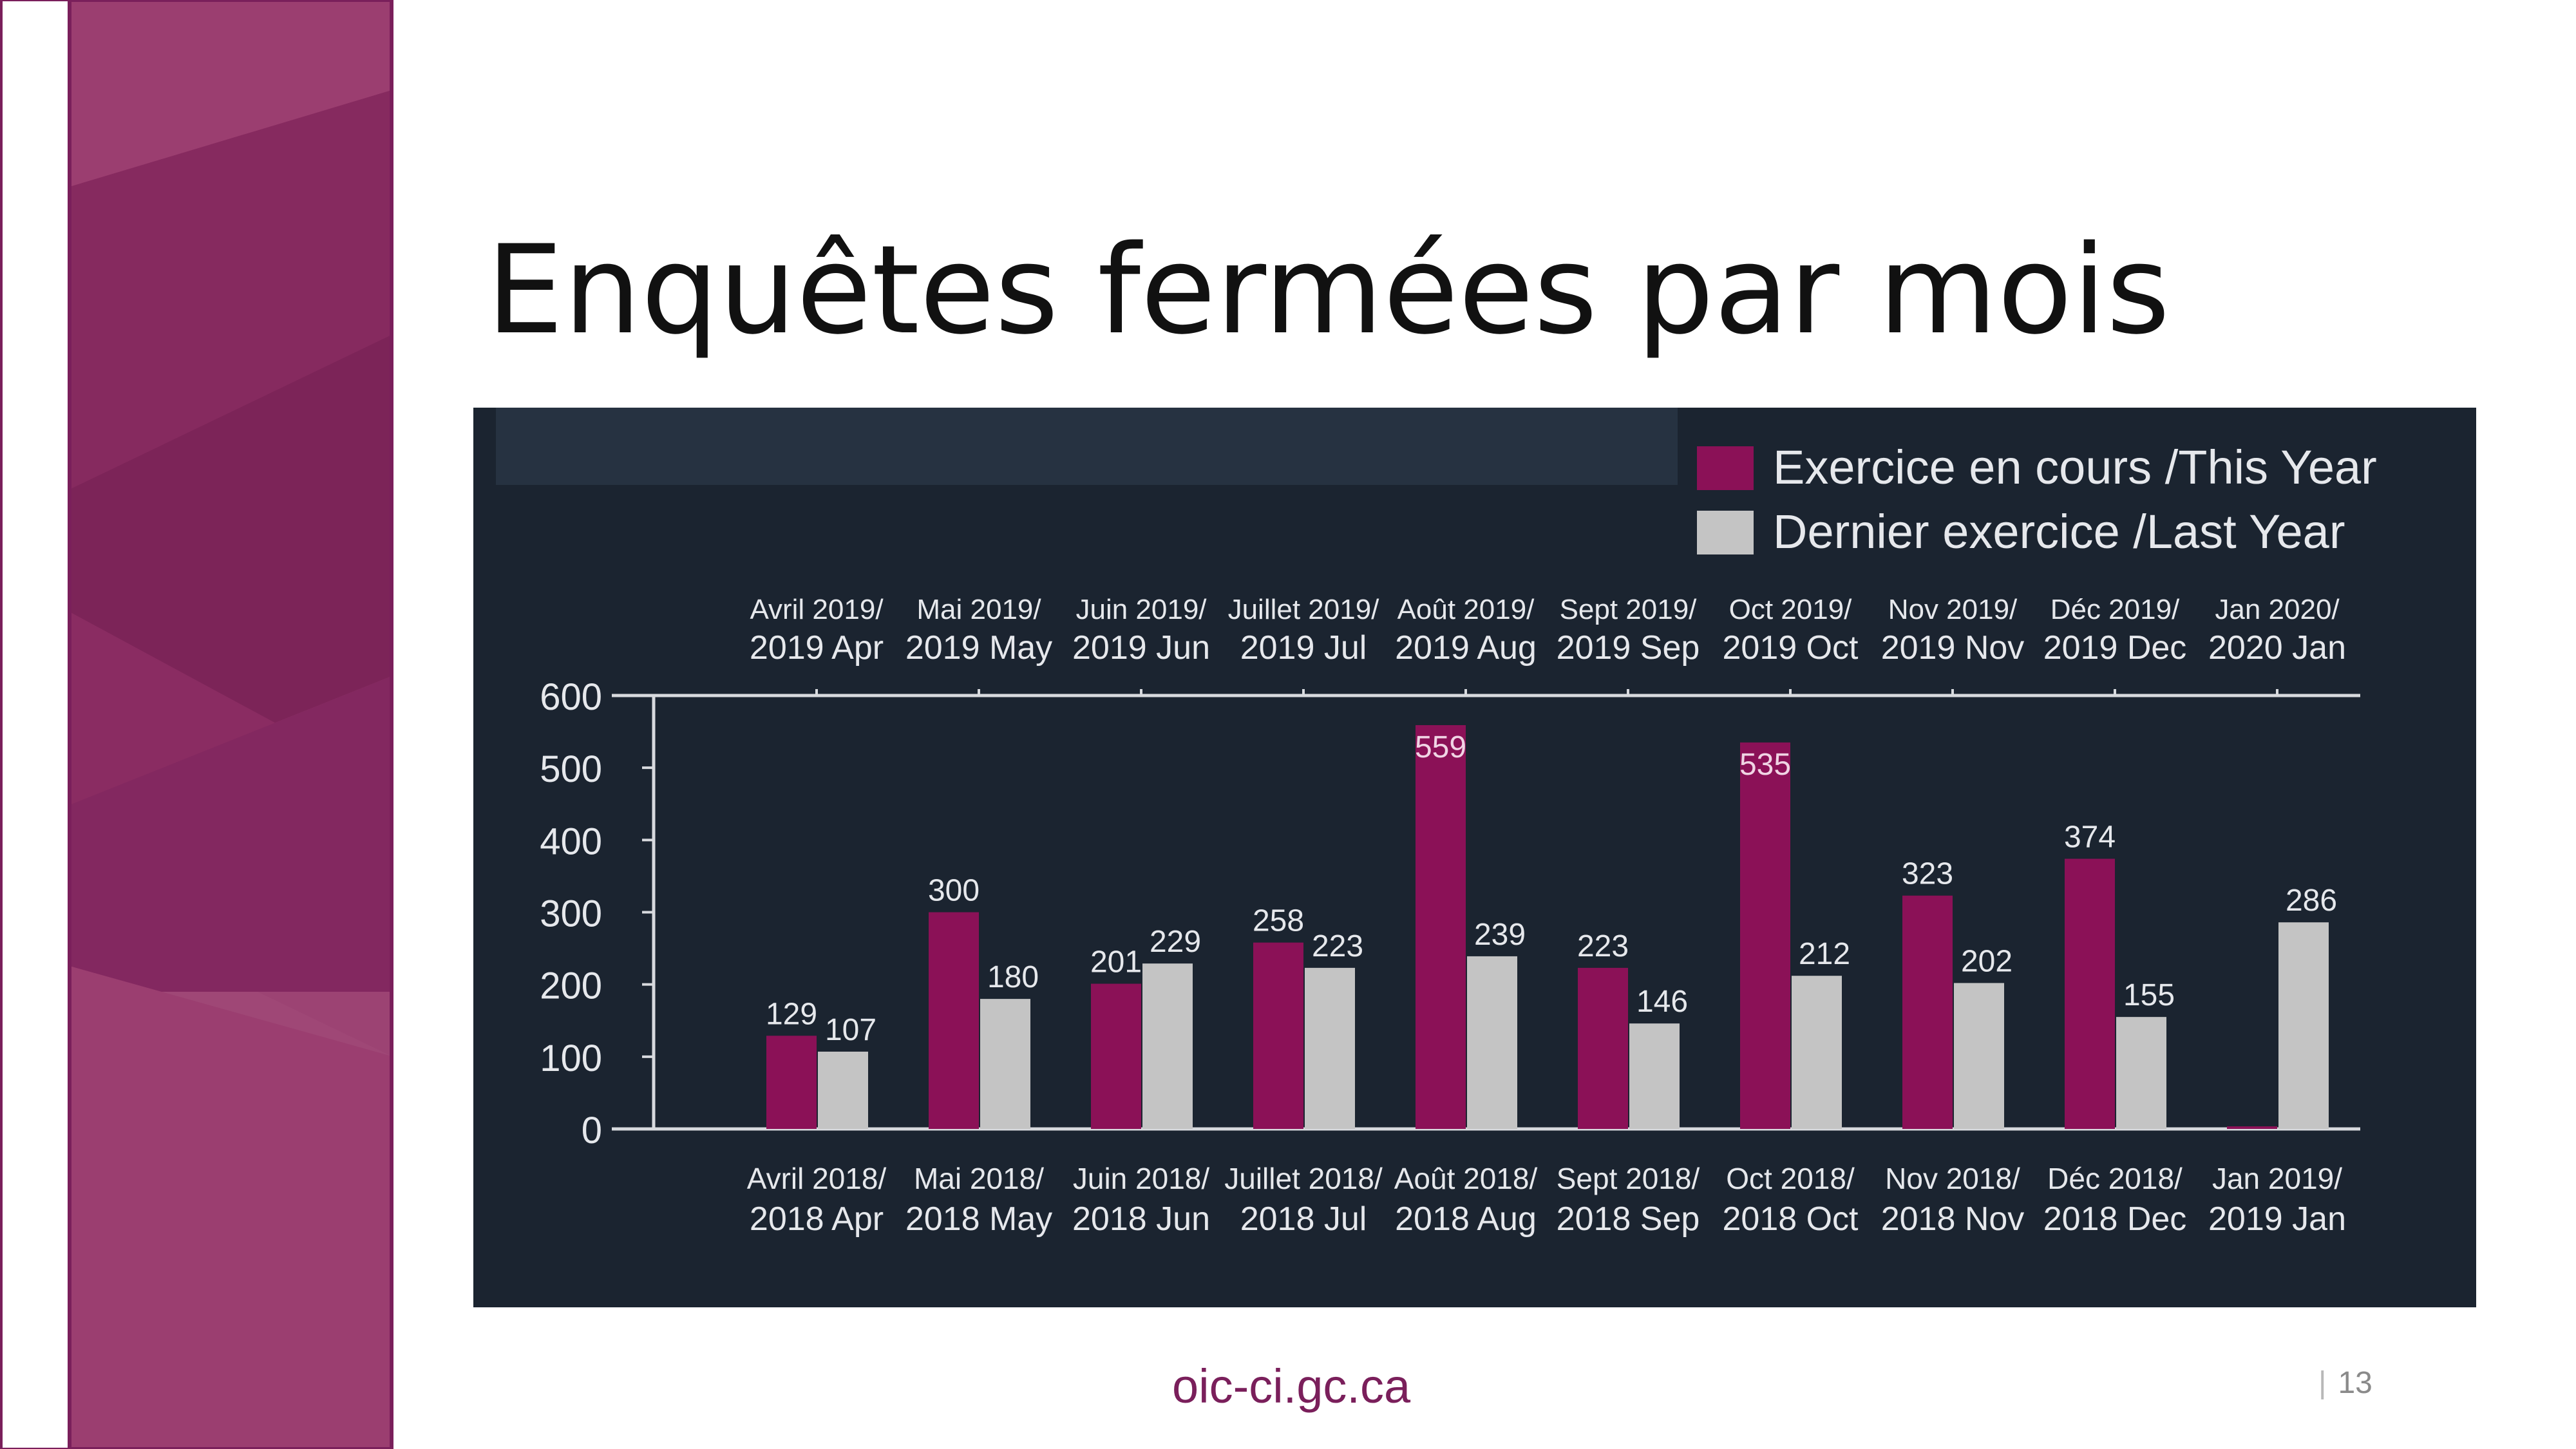 This screenshot has height=1449, width=2576. What do you see at coordinates (1791, 1178) in the screenshot?
I see `bottom-category-label: Oct 2018/` at bounding box center [1791, 1178].